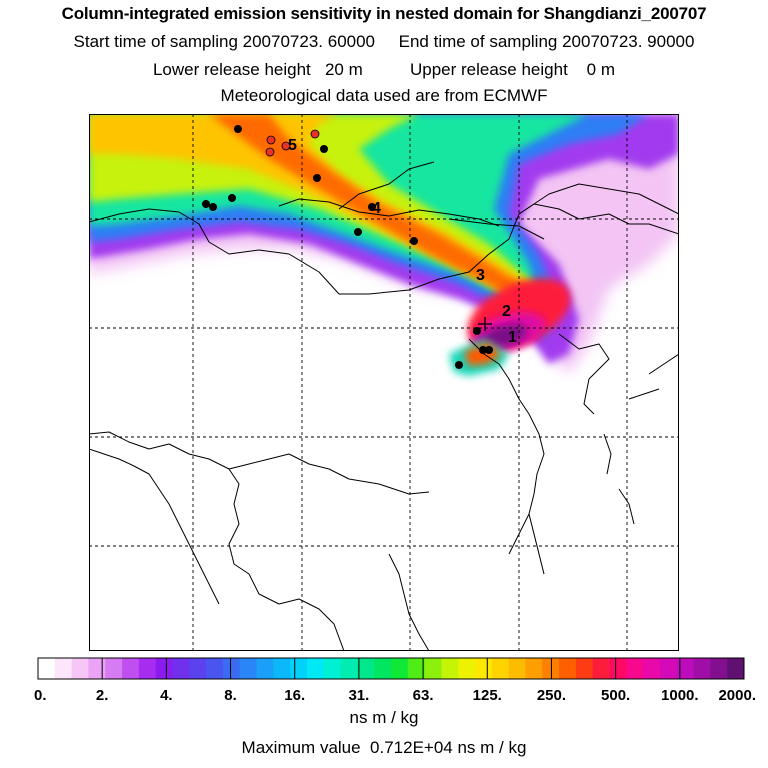 The image size is (768, 768). I want to click on colorbar-tick-label: 16., so click(294, 695).